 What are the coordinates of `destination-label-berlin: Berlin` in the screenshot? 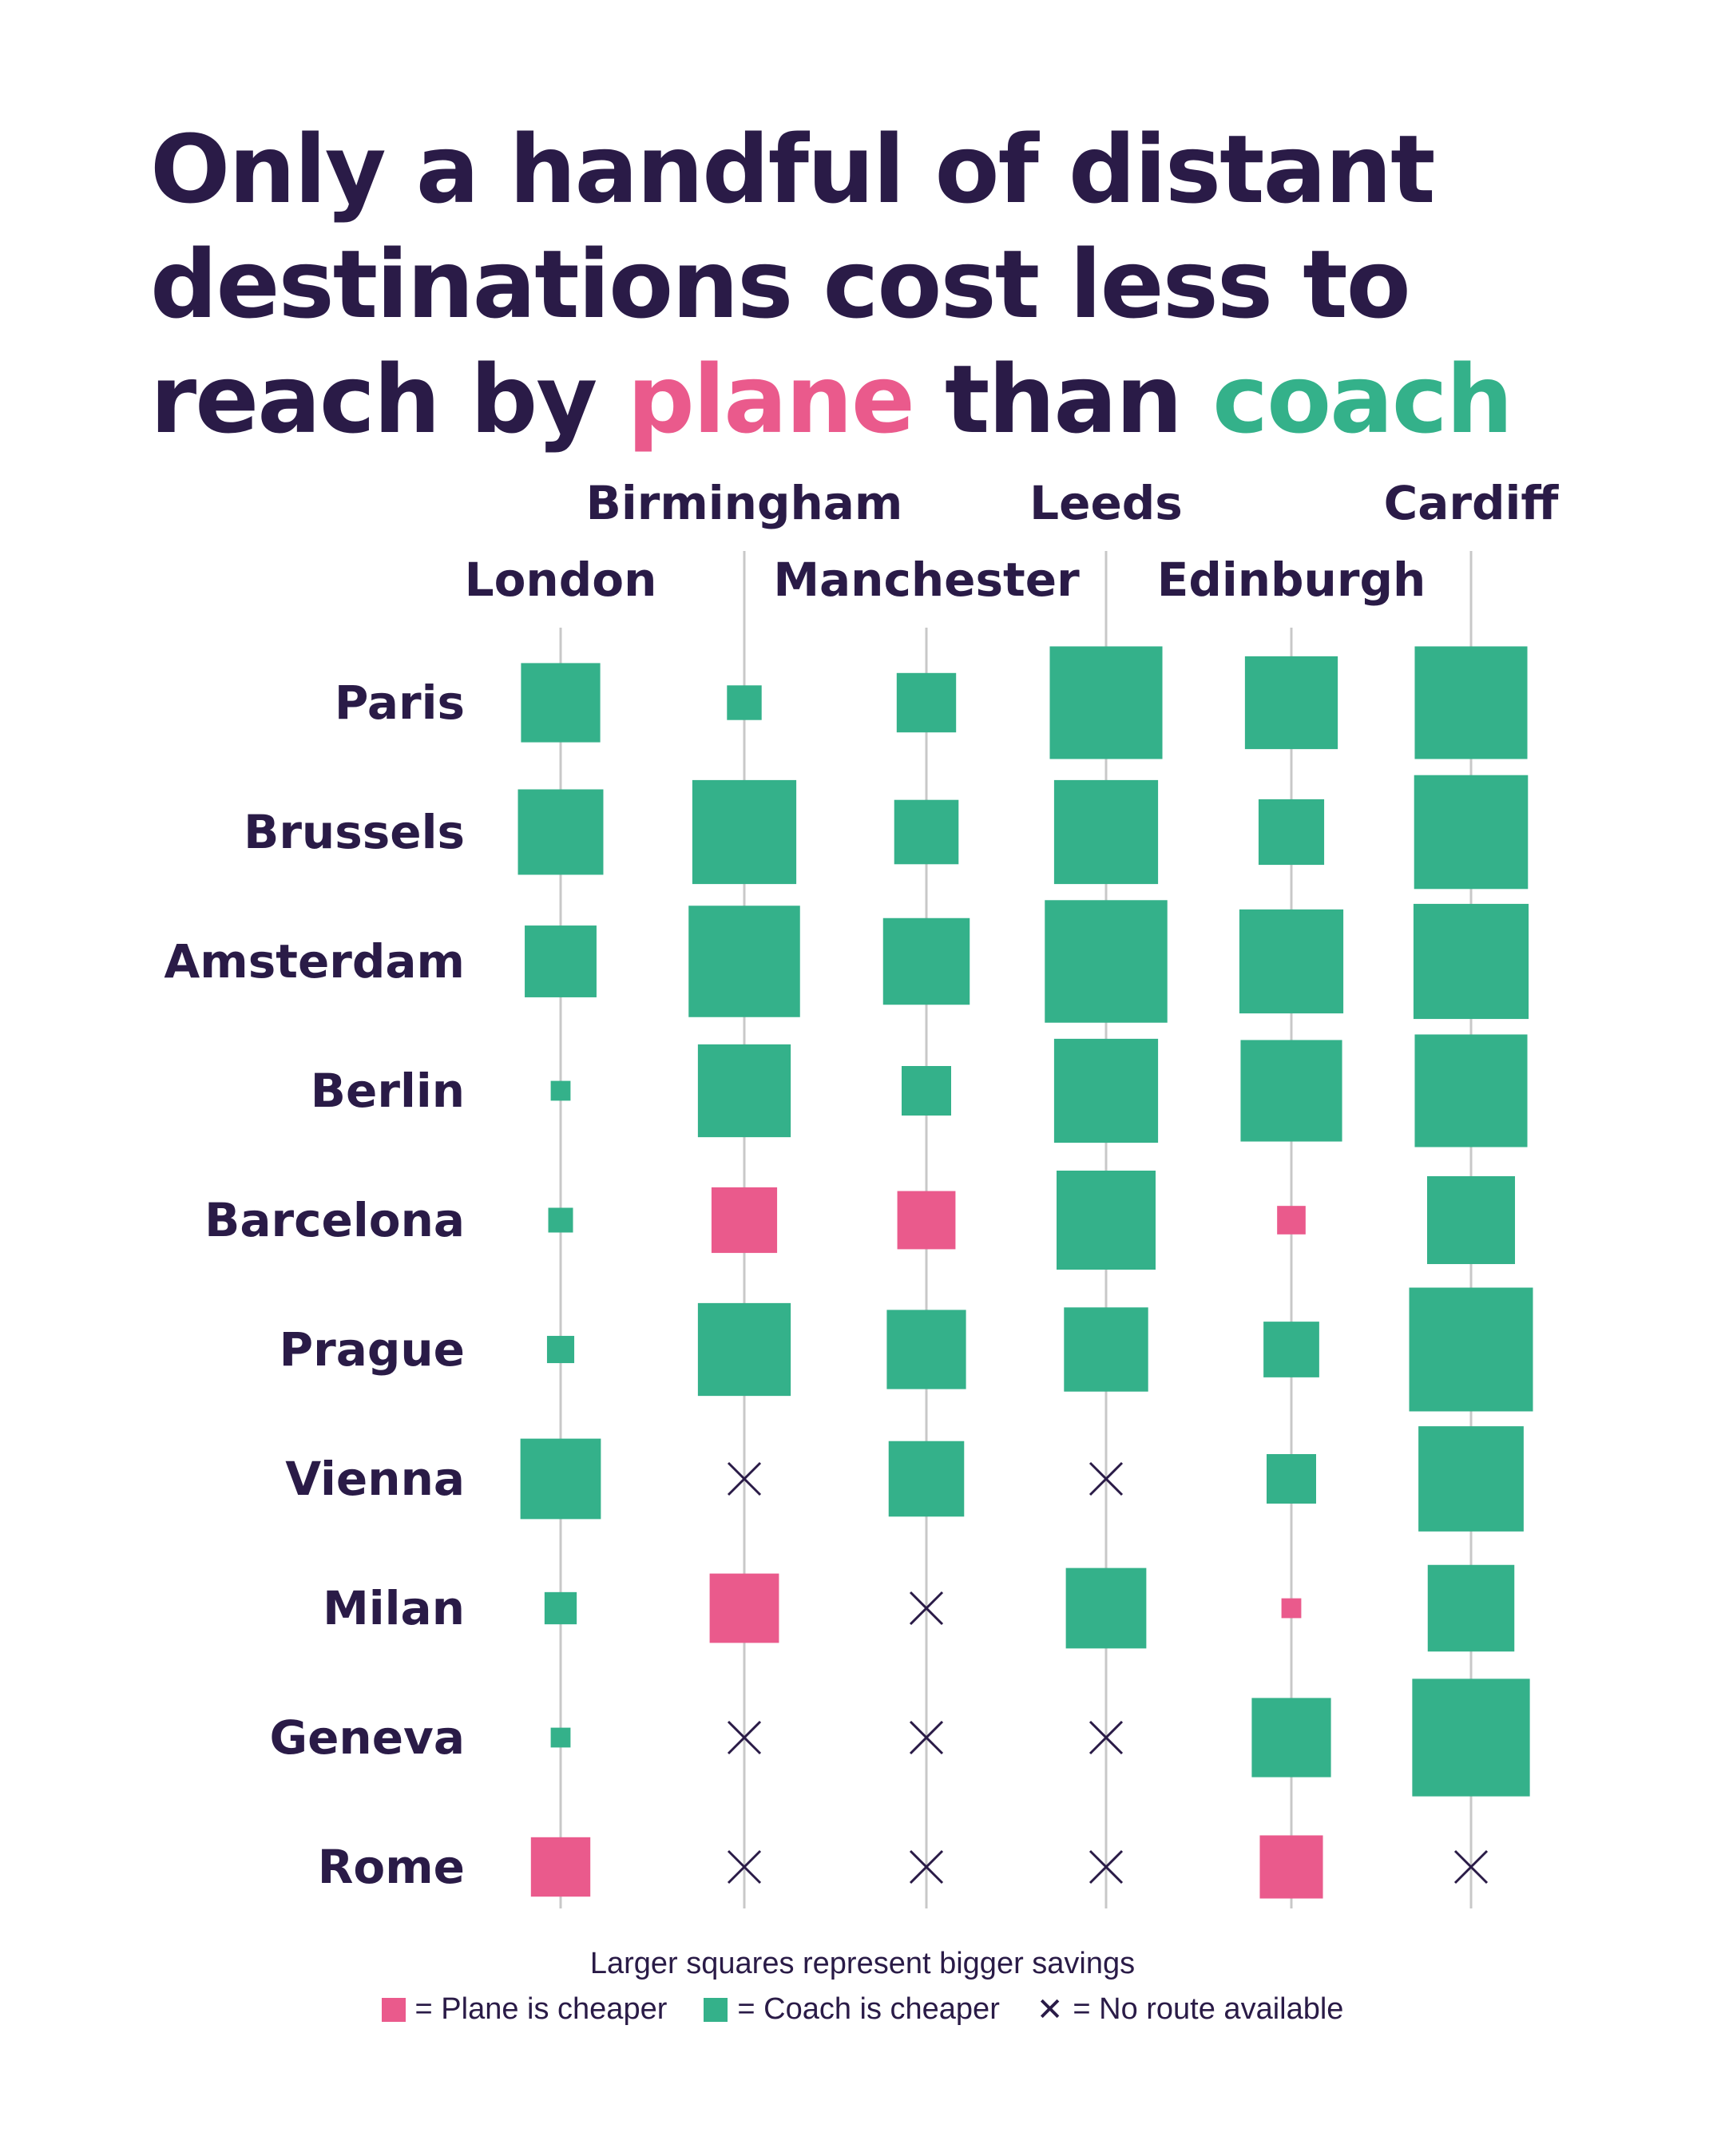 It's located at (388, 1091).